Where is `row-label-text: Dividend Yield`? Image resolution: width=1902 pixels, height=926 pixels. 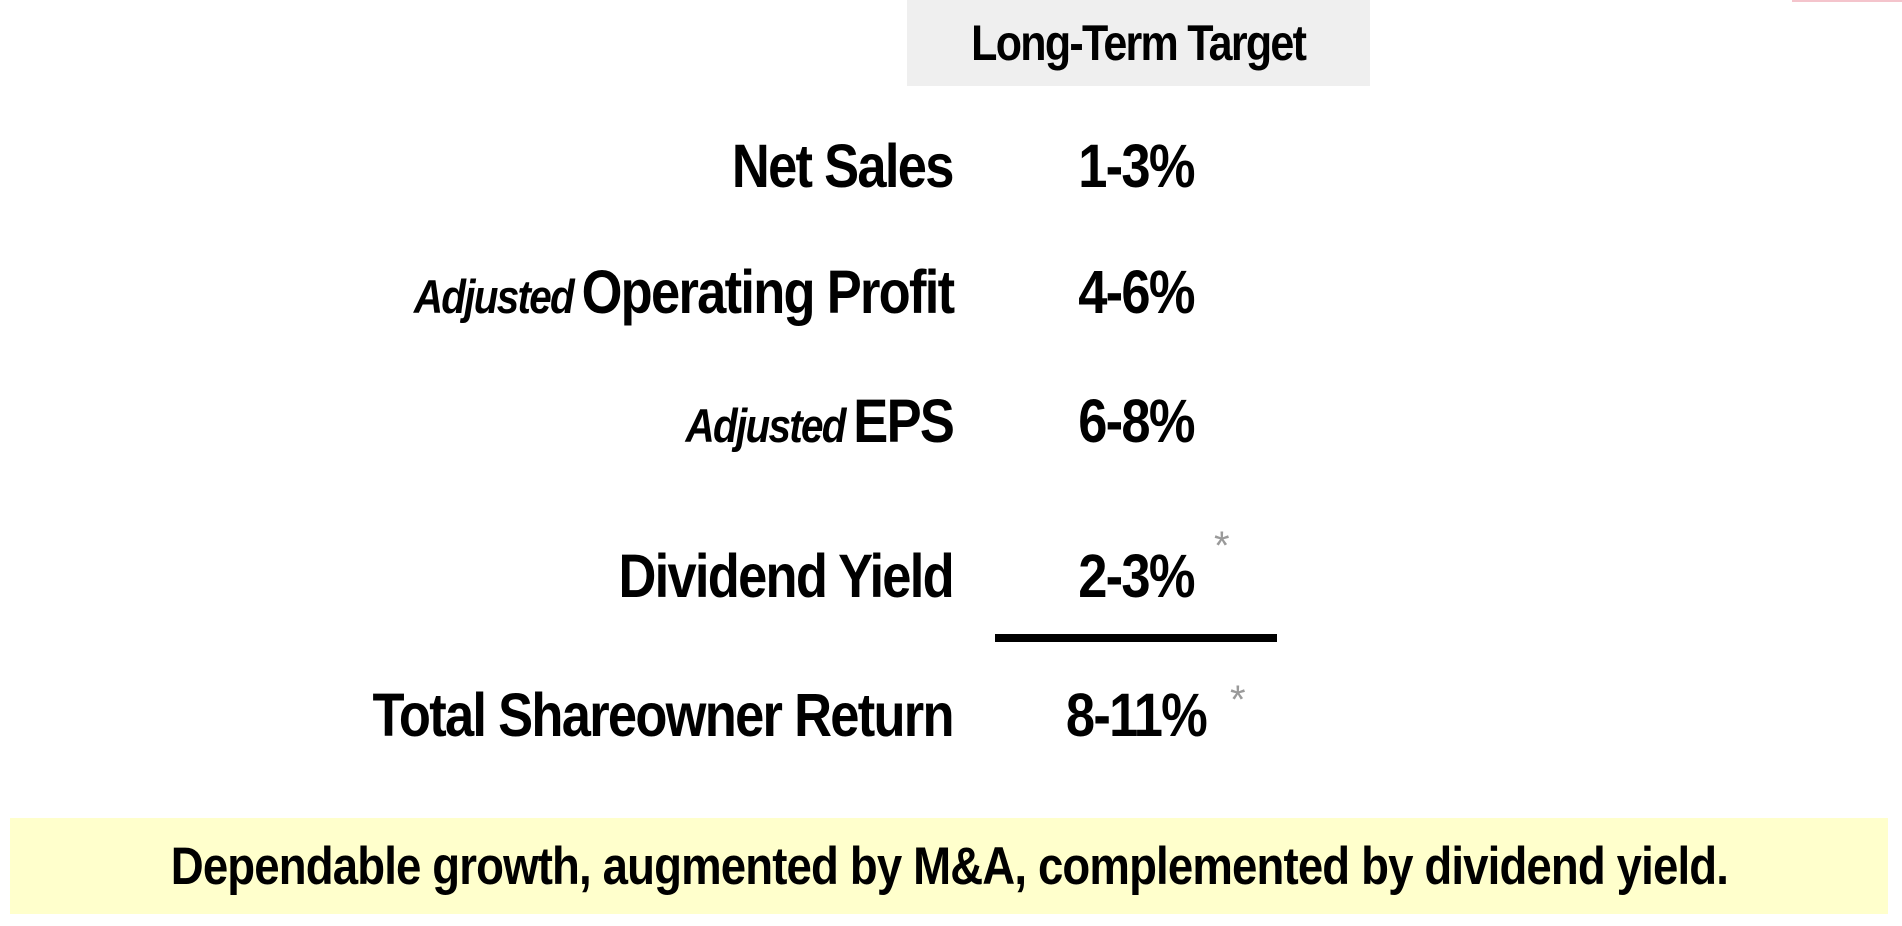 row-label-text: Dividend Yield is located at coordinates (786, 576).